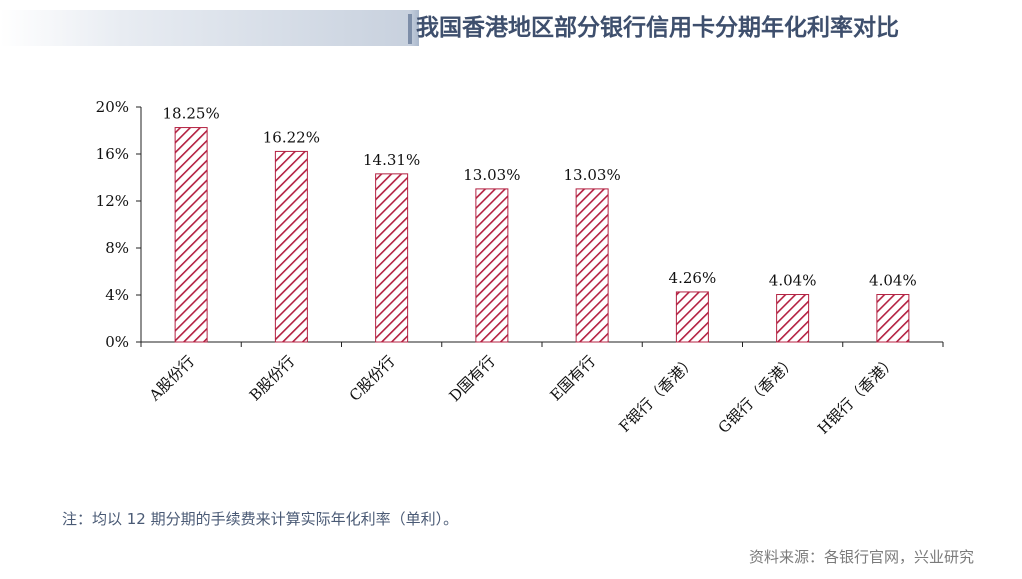 The width and height of the screenshot is (1022, 579). What do you see at coordinates (291, 137) in the screenshot?
I see `data-label: 16.22%` at bounding box center [291, 137].